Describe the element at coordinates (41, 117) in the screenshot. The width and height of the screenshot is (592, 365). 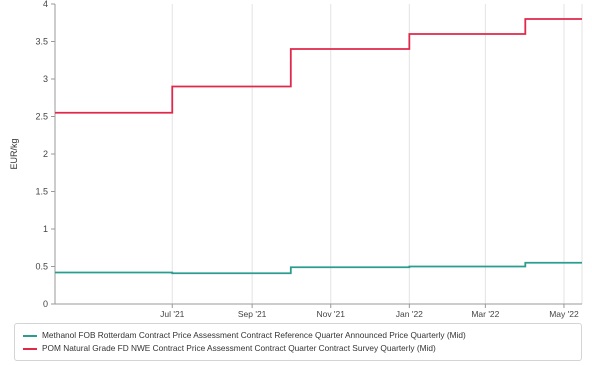
I see `y-tick-label: 2.5` at that location.